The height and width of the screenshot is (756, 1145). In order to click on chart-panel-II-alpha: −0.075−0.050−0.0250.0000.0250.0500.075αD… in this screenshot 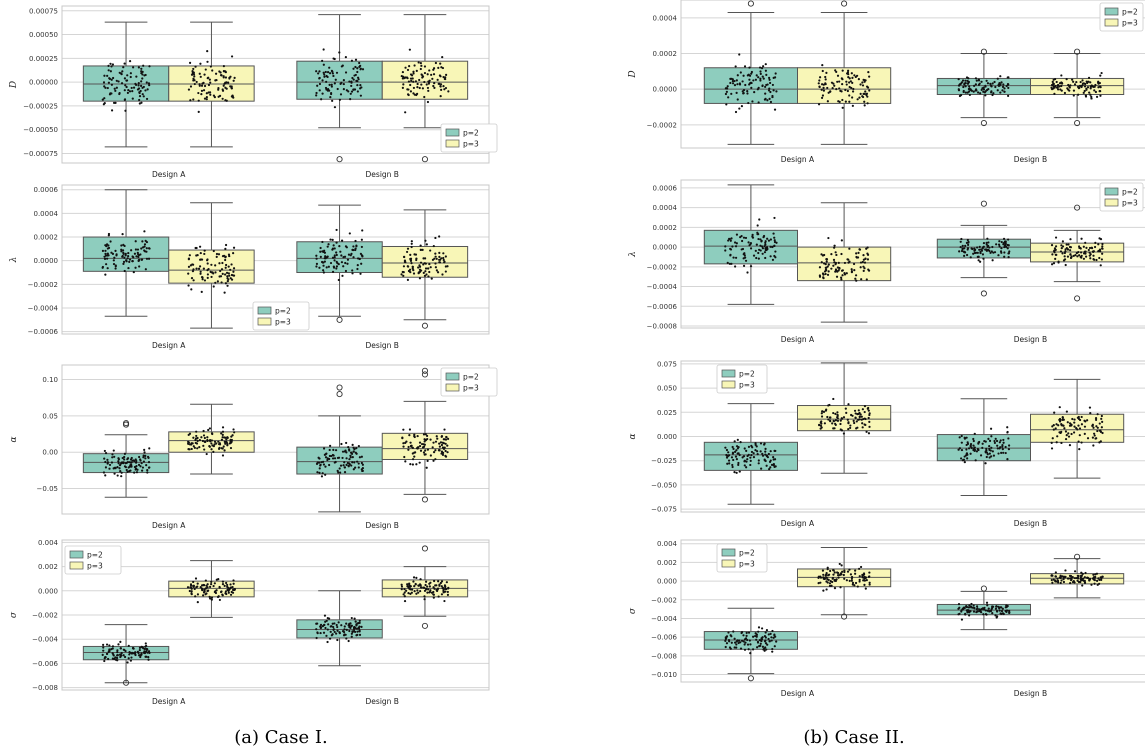, I will do `click(886, 444)`.